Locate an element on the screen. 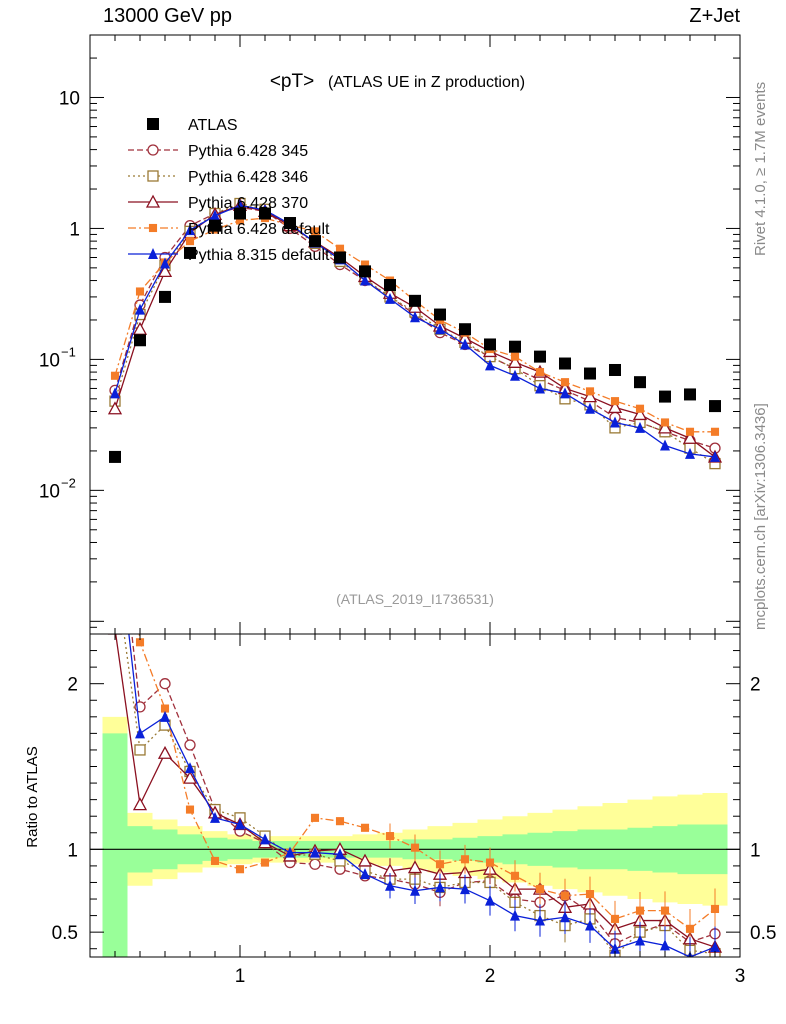 The width and height of the screenshot is (786, 1024). legend-label: Pythia 6.428 346 is located at coordinates (248, 177).